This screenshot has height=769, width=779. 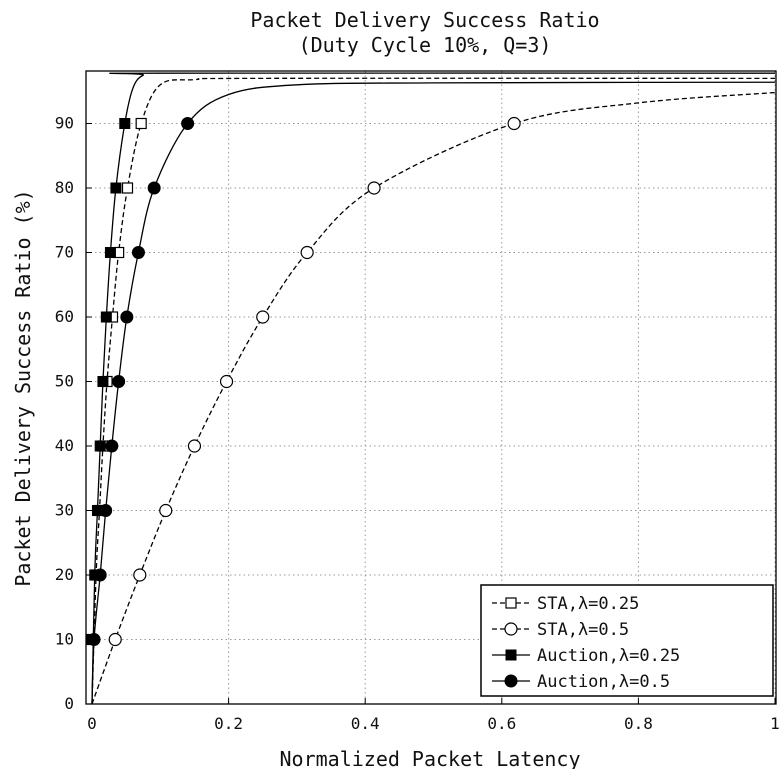 I want to click on y-tick-label-9: 90, so click(x=64, y=123).